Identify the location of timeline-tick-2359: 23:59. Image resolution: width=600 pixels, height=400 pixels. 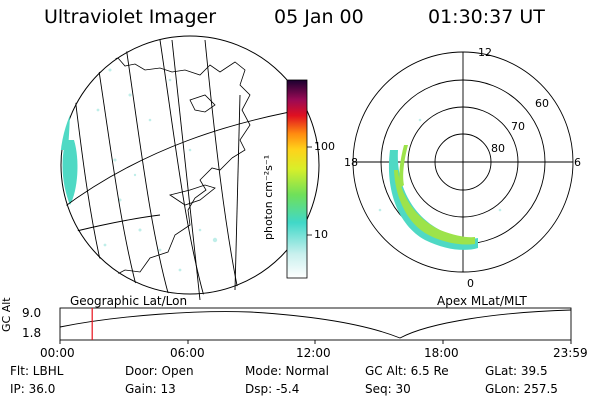
(570, 353).